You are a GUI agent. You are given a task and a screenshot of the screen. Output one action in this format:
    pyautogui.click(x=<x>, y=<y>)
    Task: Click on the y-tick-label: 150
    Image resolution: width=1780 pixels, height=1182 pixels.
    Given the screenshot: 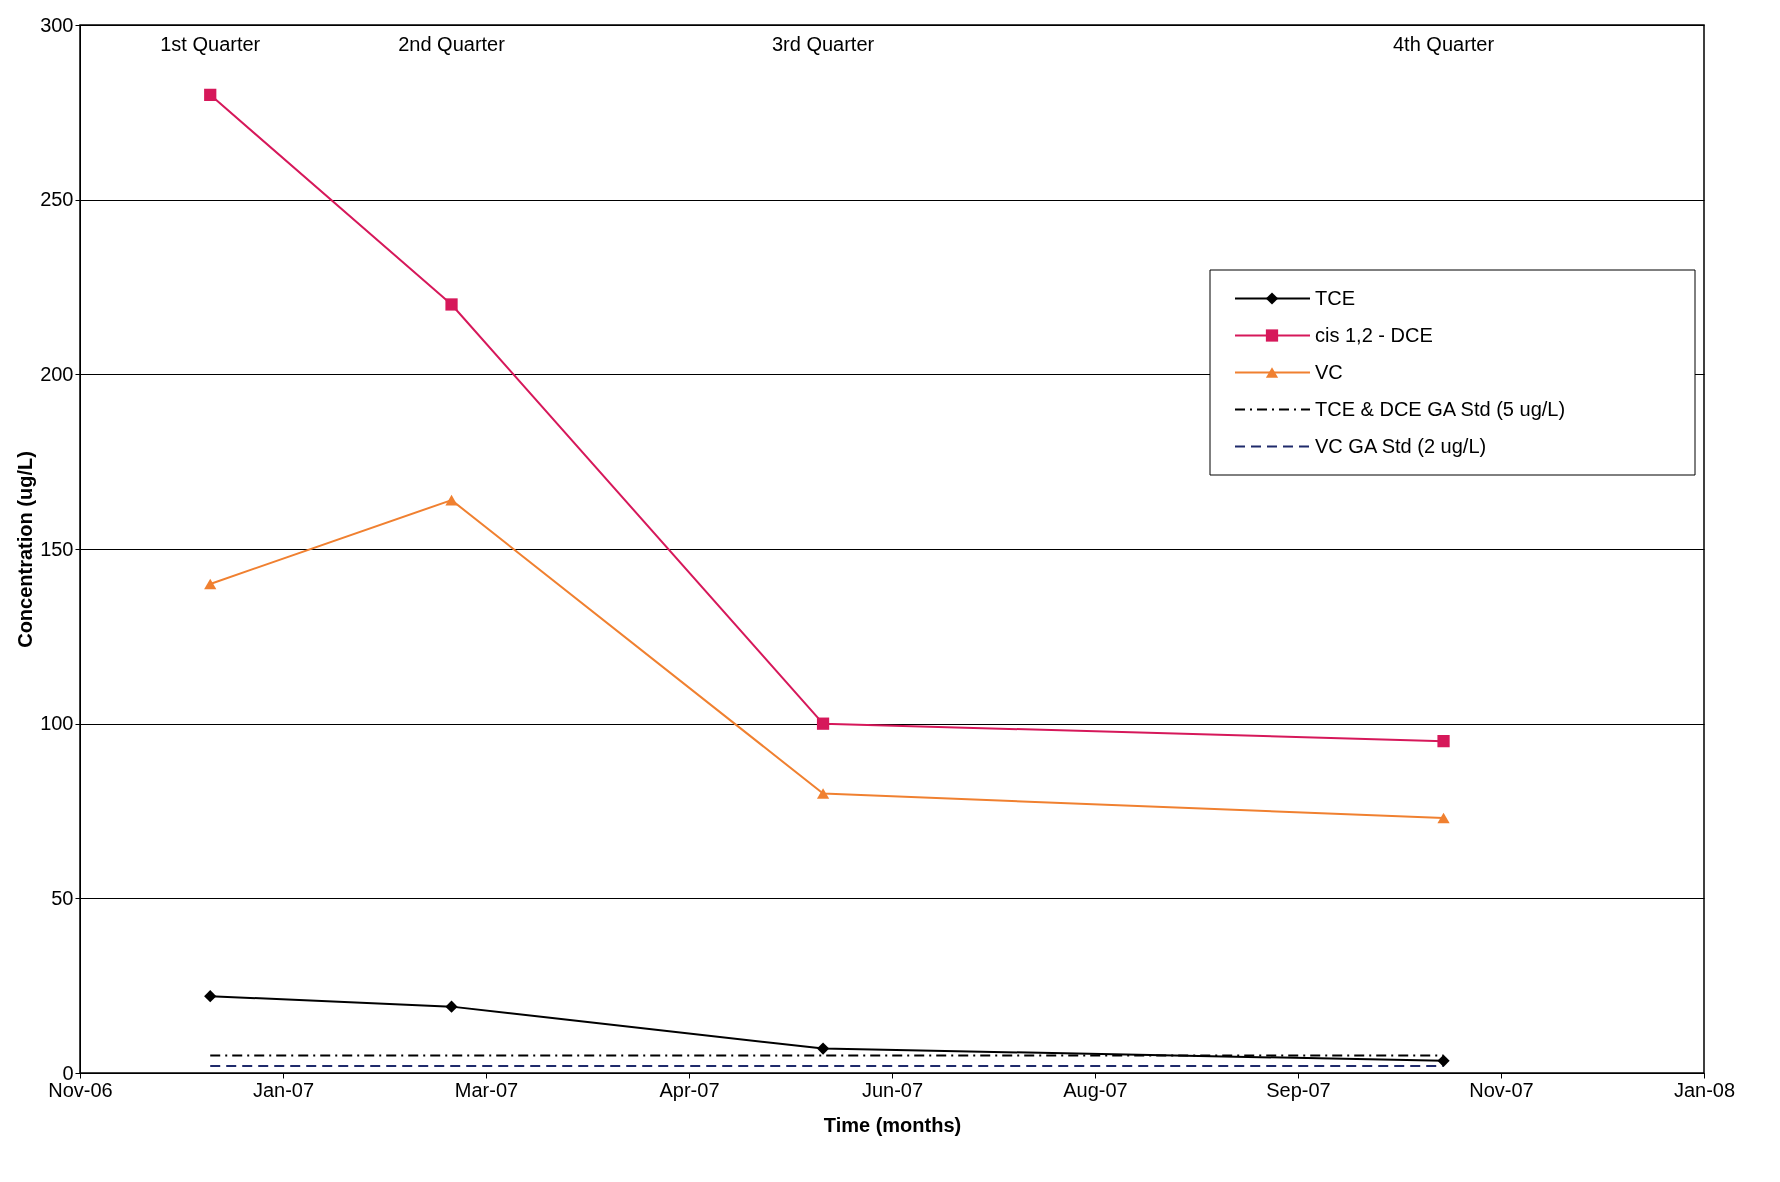 What is the action you would take?
    pyautogui.click(x=57, y=548)
    